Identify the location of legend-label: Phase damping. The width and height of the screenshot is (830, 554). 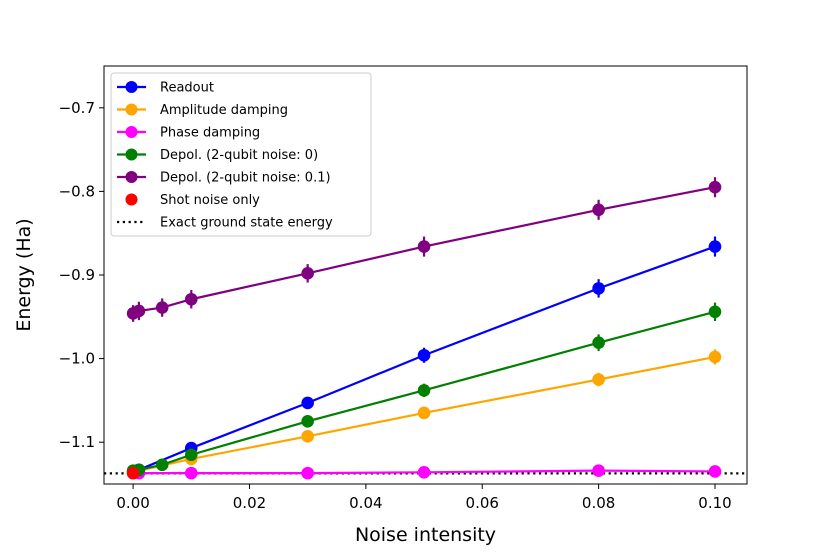
(210, 133).